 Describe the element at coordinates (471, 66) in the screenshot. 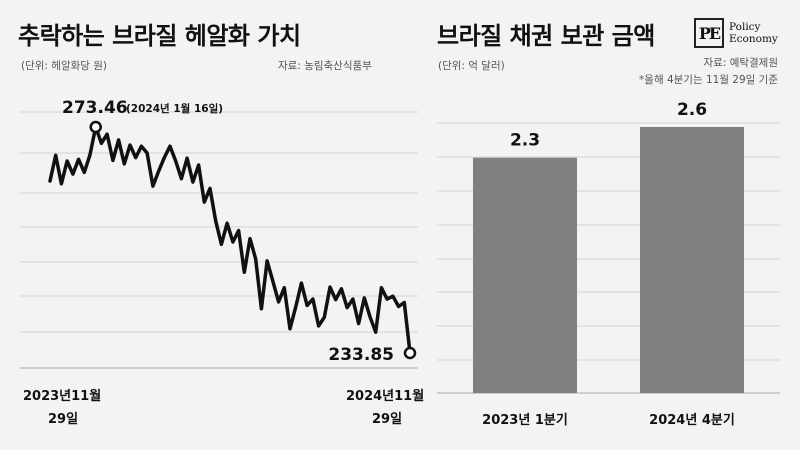

I see `right-chart-unit: (단위: 억 달러)` at that location.